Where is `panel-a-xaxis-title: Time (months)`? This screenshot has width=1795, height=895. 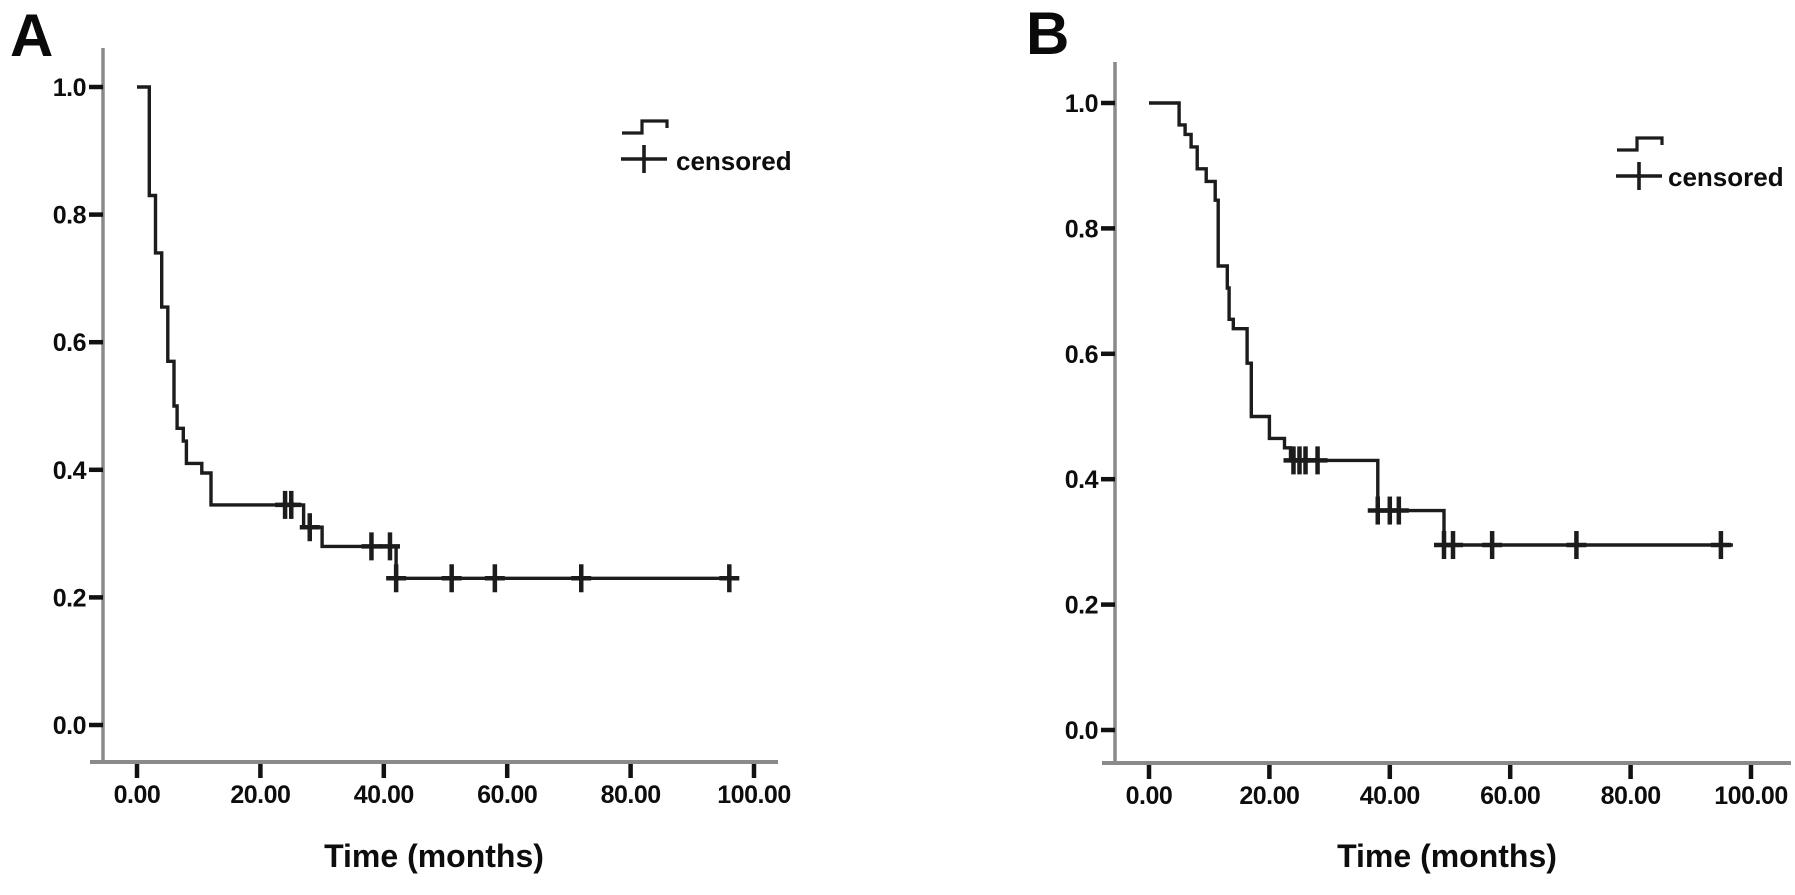
panel-a-xaxis-title: Time (months) is located at coordinates (434, 856).